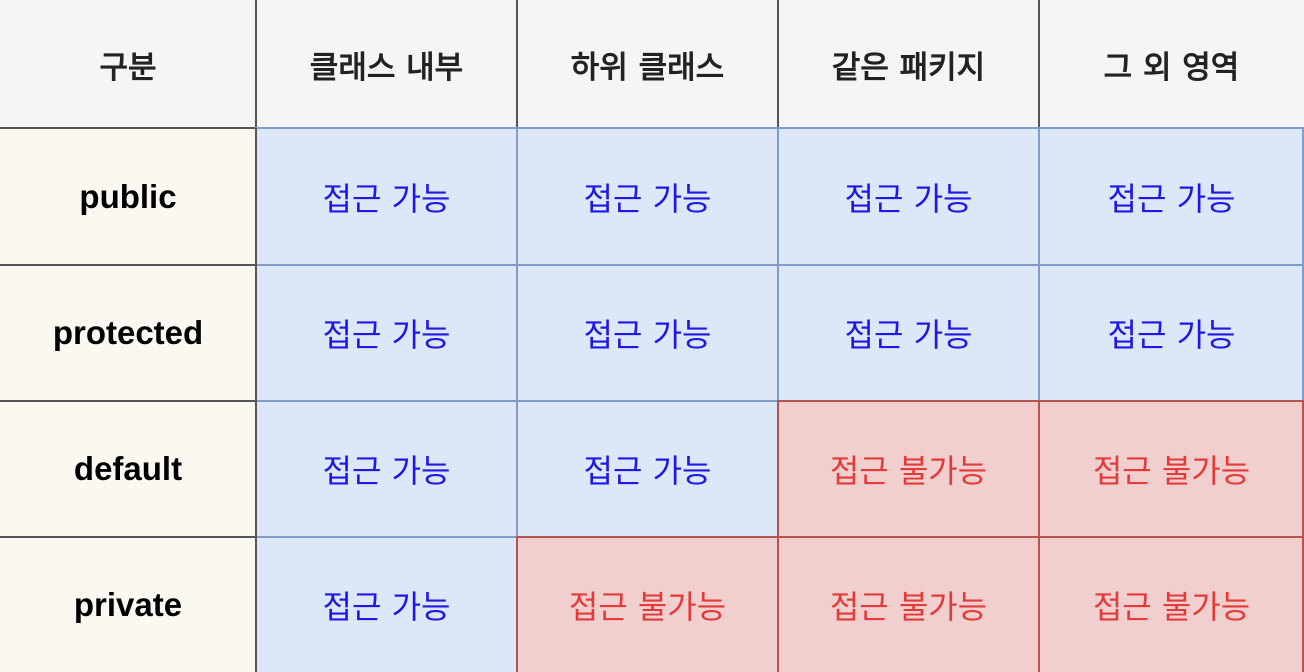  Describe the element at coordinates (386, 604) in the screenshot. I see `cell-private-inside-class: 접근 가능` at that location.